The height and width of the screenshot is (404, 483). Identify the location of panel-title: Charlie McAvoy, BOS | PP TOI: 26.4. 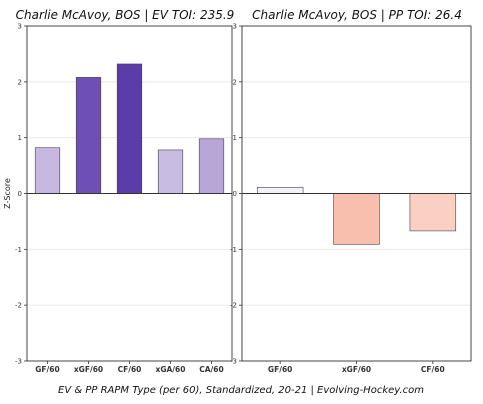
(357, 15).